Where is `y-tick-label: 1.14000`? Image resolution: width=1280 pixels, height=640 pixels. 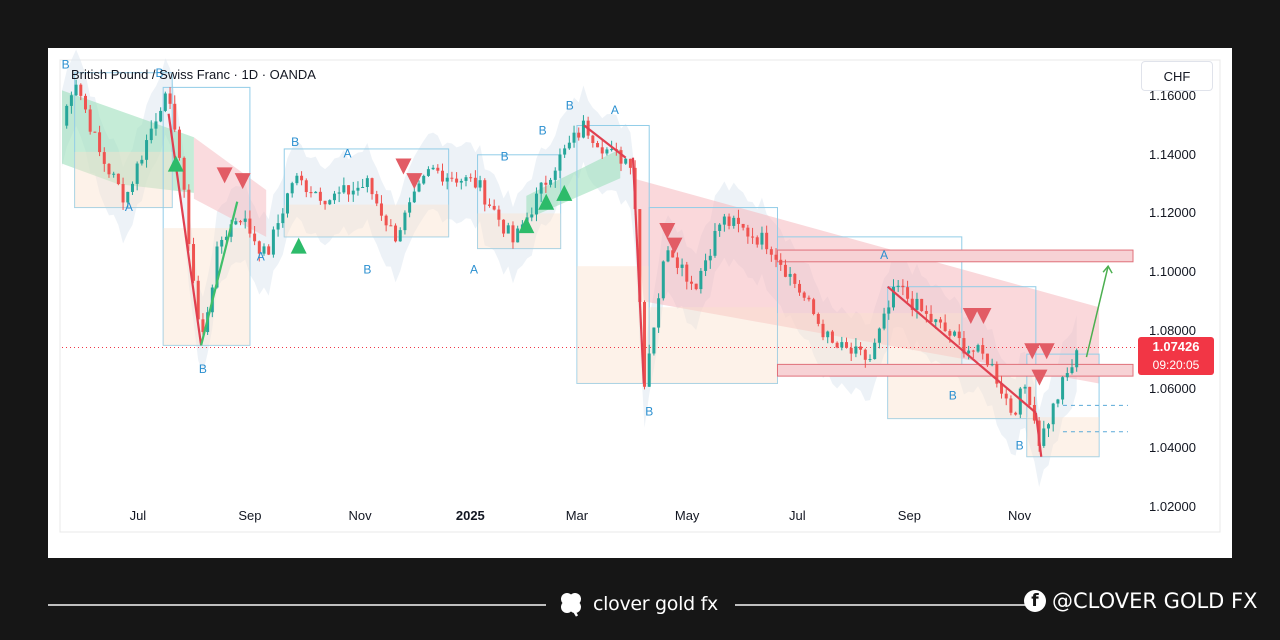 y-tick-label: 1.14000 is located at coordinates (1172, 154).